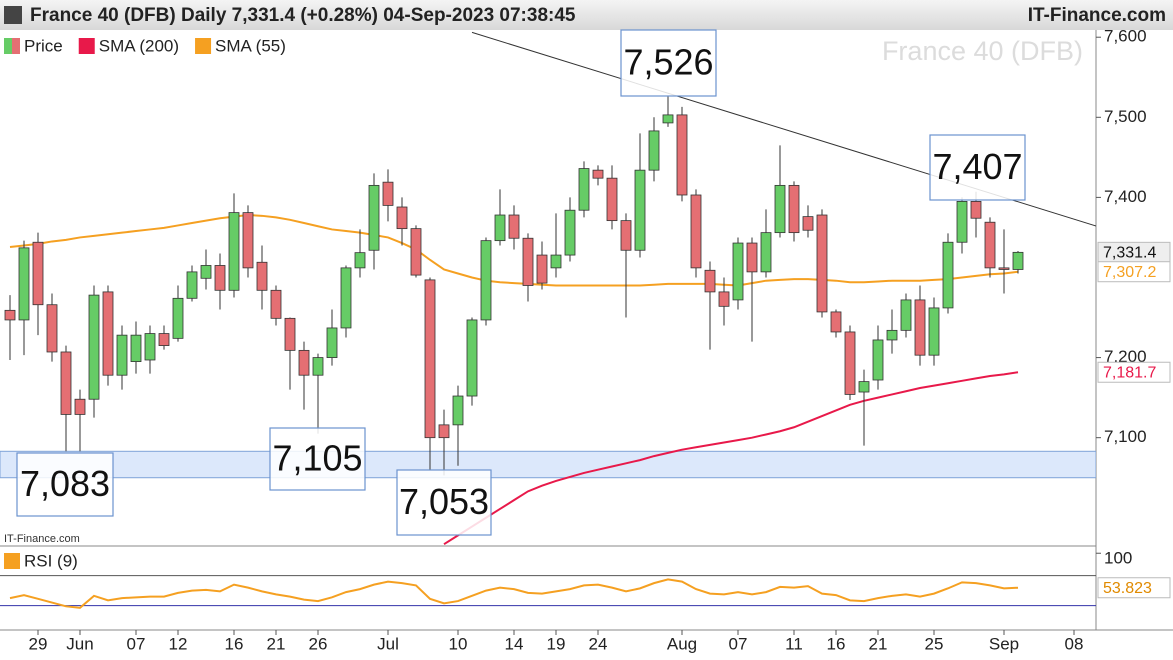 This screenshot has width=1173, height=660. Describe the element at coordinates (556, 643) in the screenshot. I see `x-tick-label: 19` at that location.